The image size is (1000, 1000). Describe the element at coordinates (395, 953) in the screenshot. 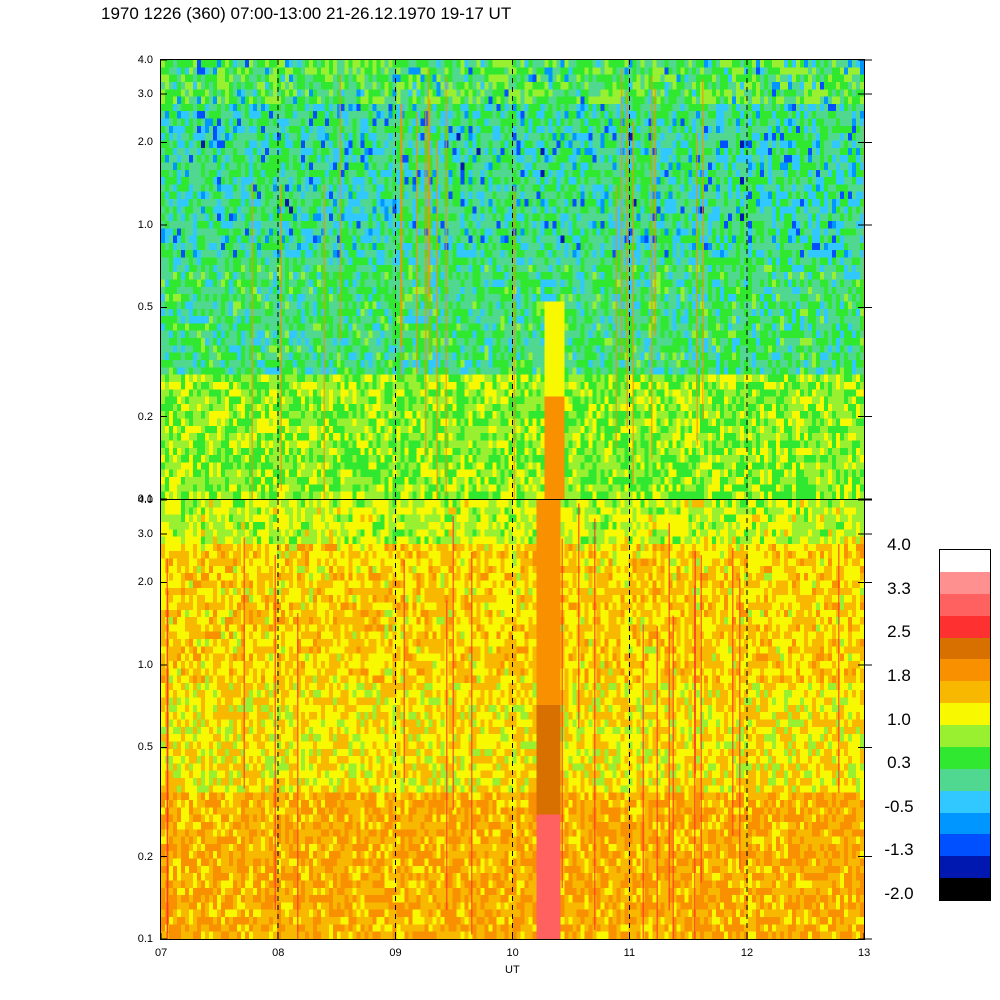

I see `x-tick-label: 09` at that location.